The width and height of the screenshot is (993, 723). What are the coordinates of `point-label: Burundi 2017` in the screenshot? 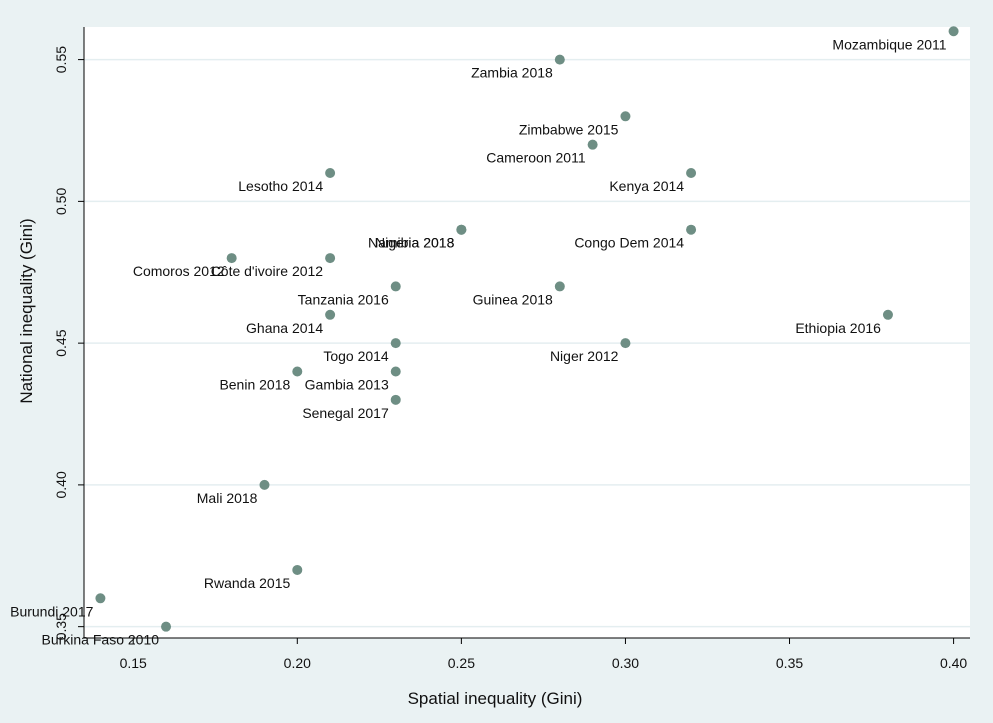 It's located at (52, 611).